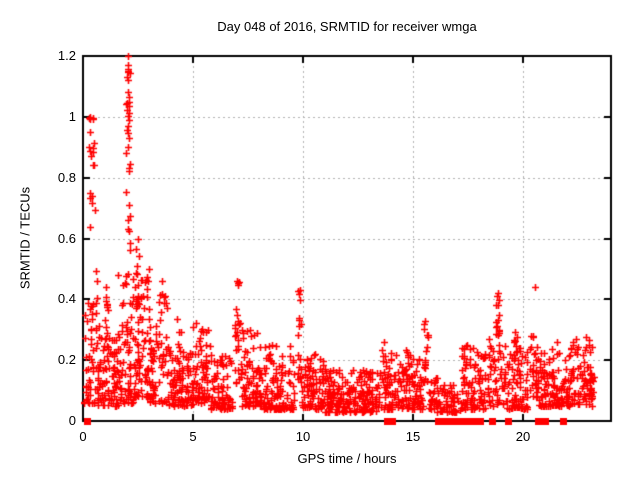  What do you see at coordinates (347, 458) in the screenshot?
I see `x-axis-label: GPS time / hours` at bounding box center [347, 458].